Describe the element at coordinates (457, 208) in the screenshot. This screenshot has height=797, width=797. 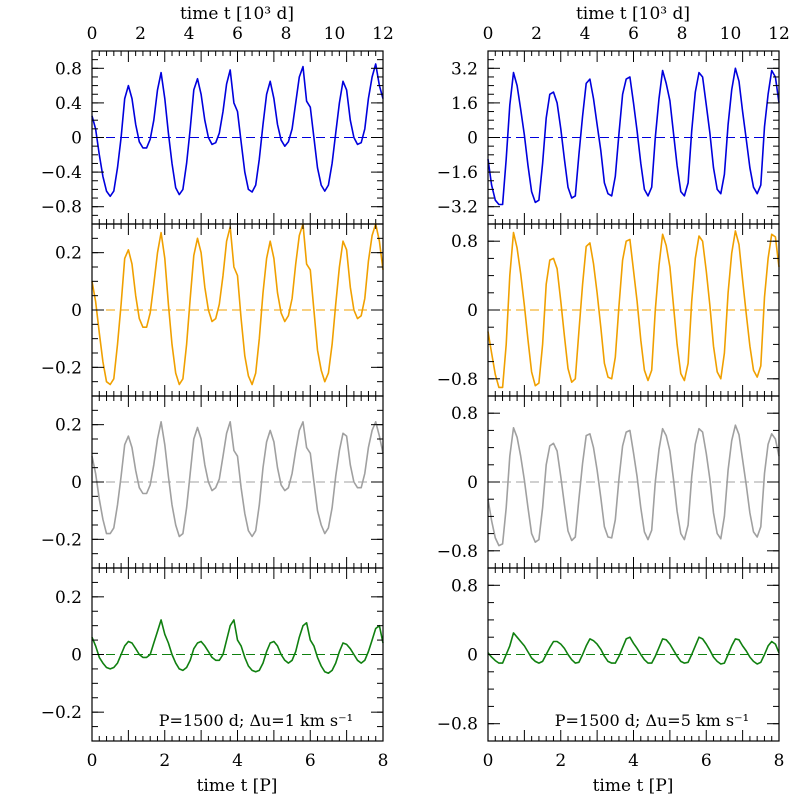
I see `y-tick-label: −3.2` at that location.